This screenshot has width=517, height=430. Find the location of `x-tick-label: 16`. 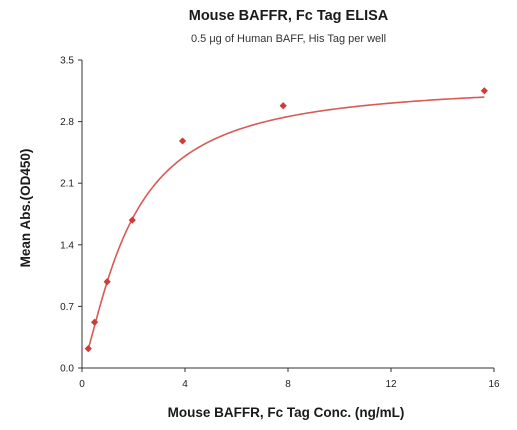

x-tick-label: 16 is located at coordinates (494, 384).